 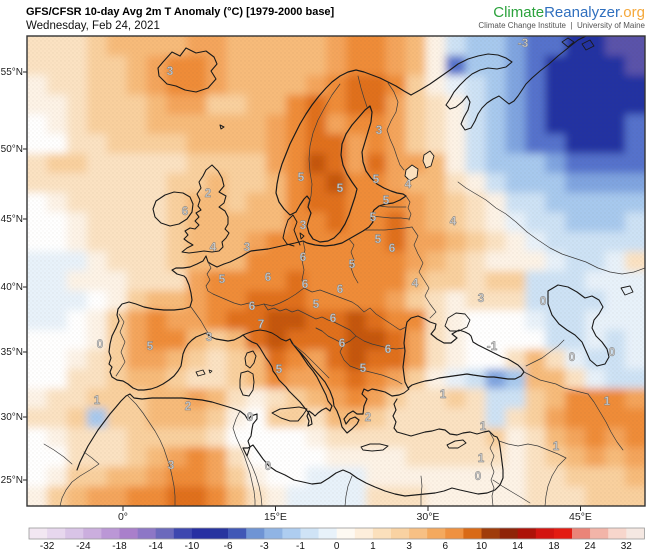 I want to click on svg-text: -6, so click(x=228, y=546).